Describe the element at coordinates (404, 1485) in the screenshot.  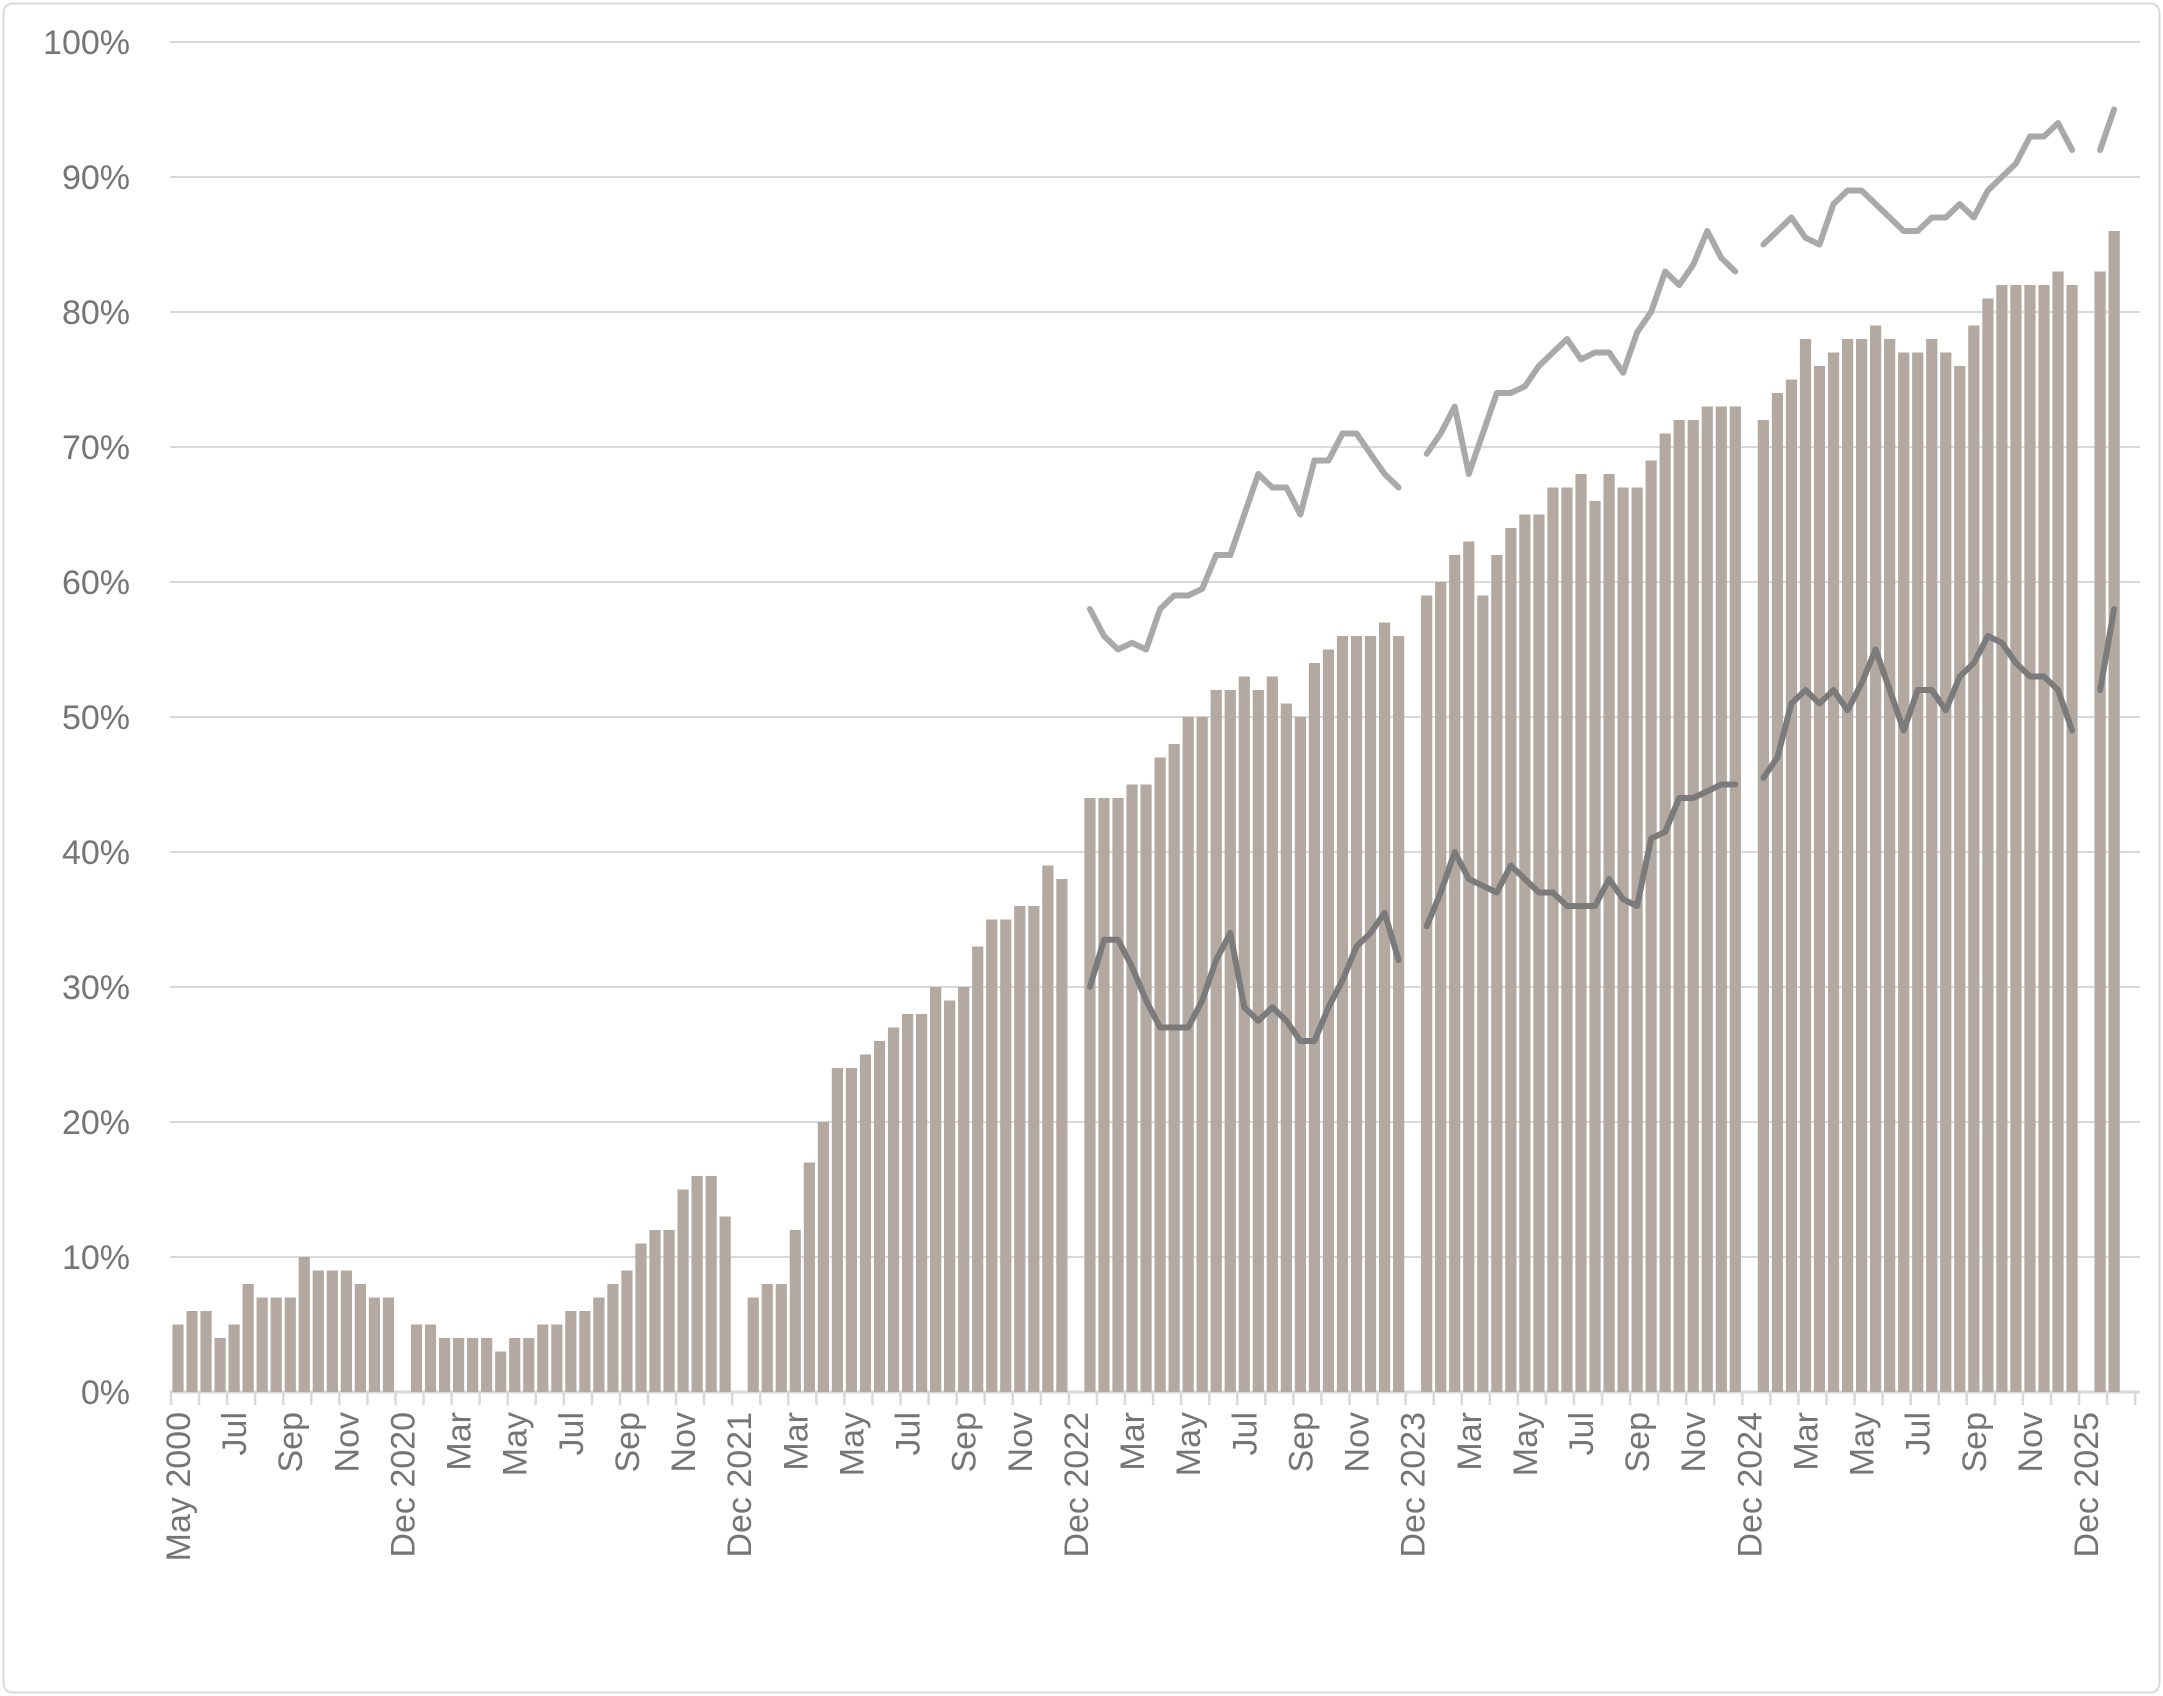
I see `x-axis-tick-label: Dec 2020` at that location.